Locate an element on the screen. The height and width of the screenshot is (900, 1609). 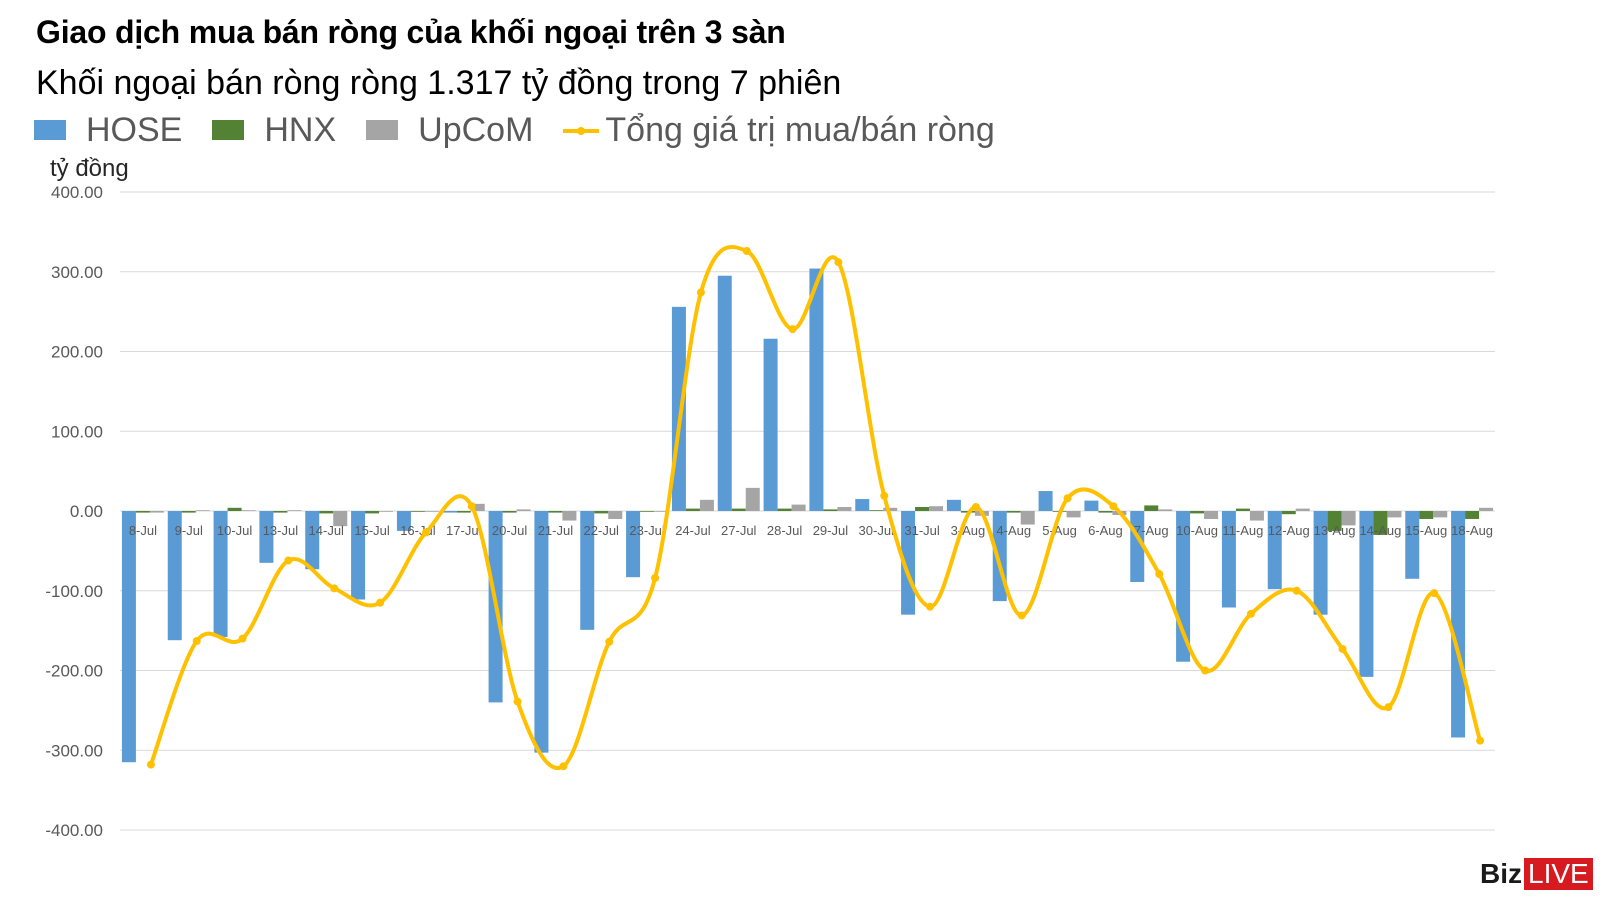
logo-biz-text: Biz is located at coordinates (1501, 873).